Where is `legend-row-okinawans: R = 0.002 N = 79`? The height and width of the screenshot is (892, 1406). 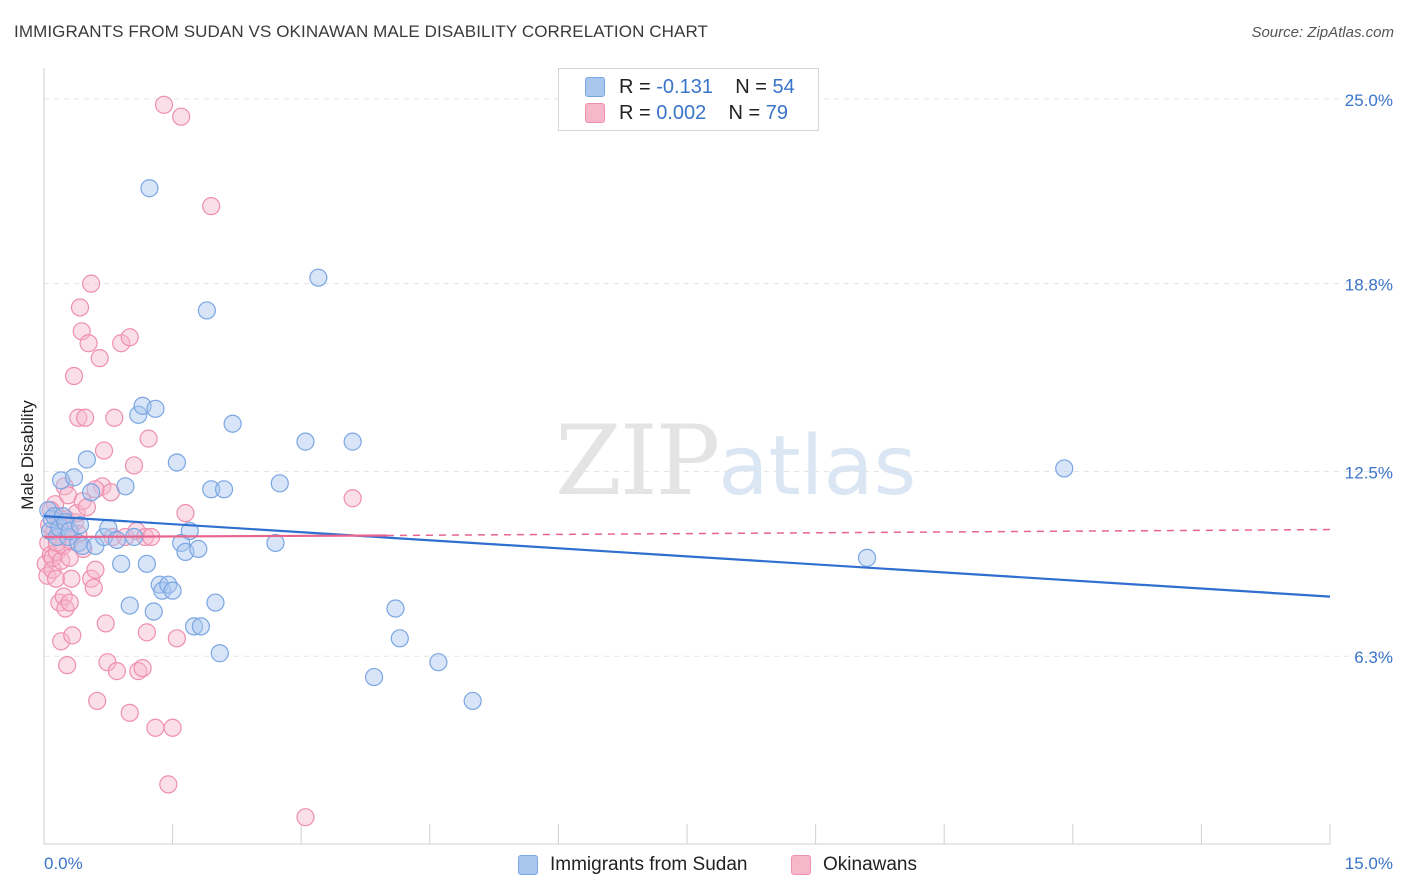 legend-row-okinawans: R = 0.002 N = 79 is located at coordinates (686, 113).